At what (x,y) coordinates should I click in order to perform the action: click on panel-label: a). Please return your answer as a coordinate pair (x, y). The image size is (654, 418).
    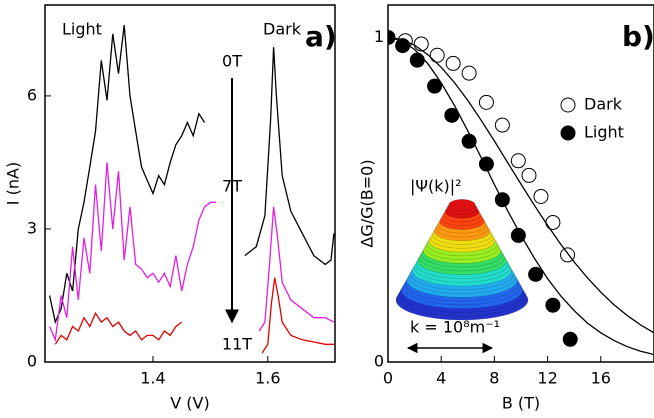
    Looking at the image, I should click on (321, 36).